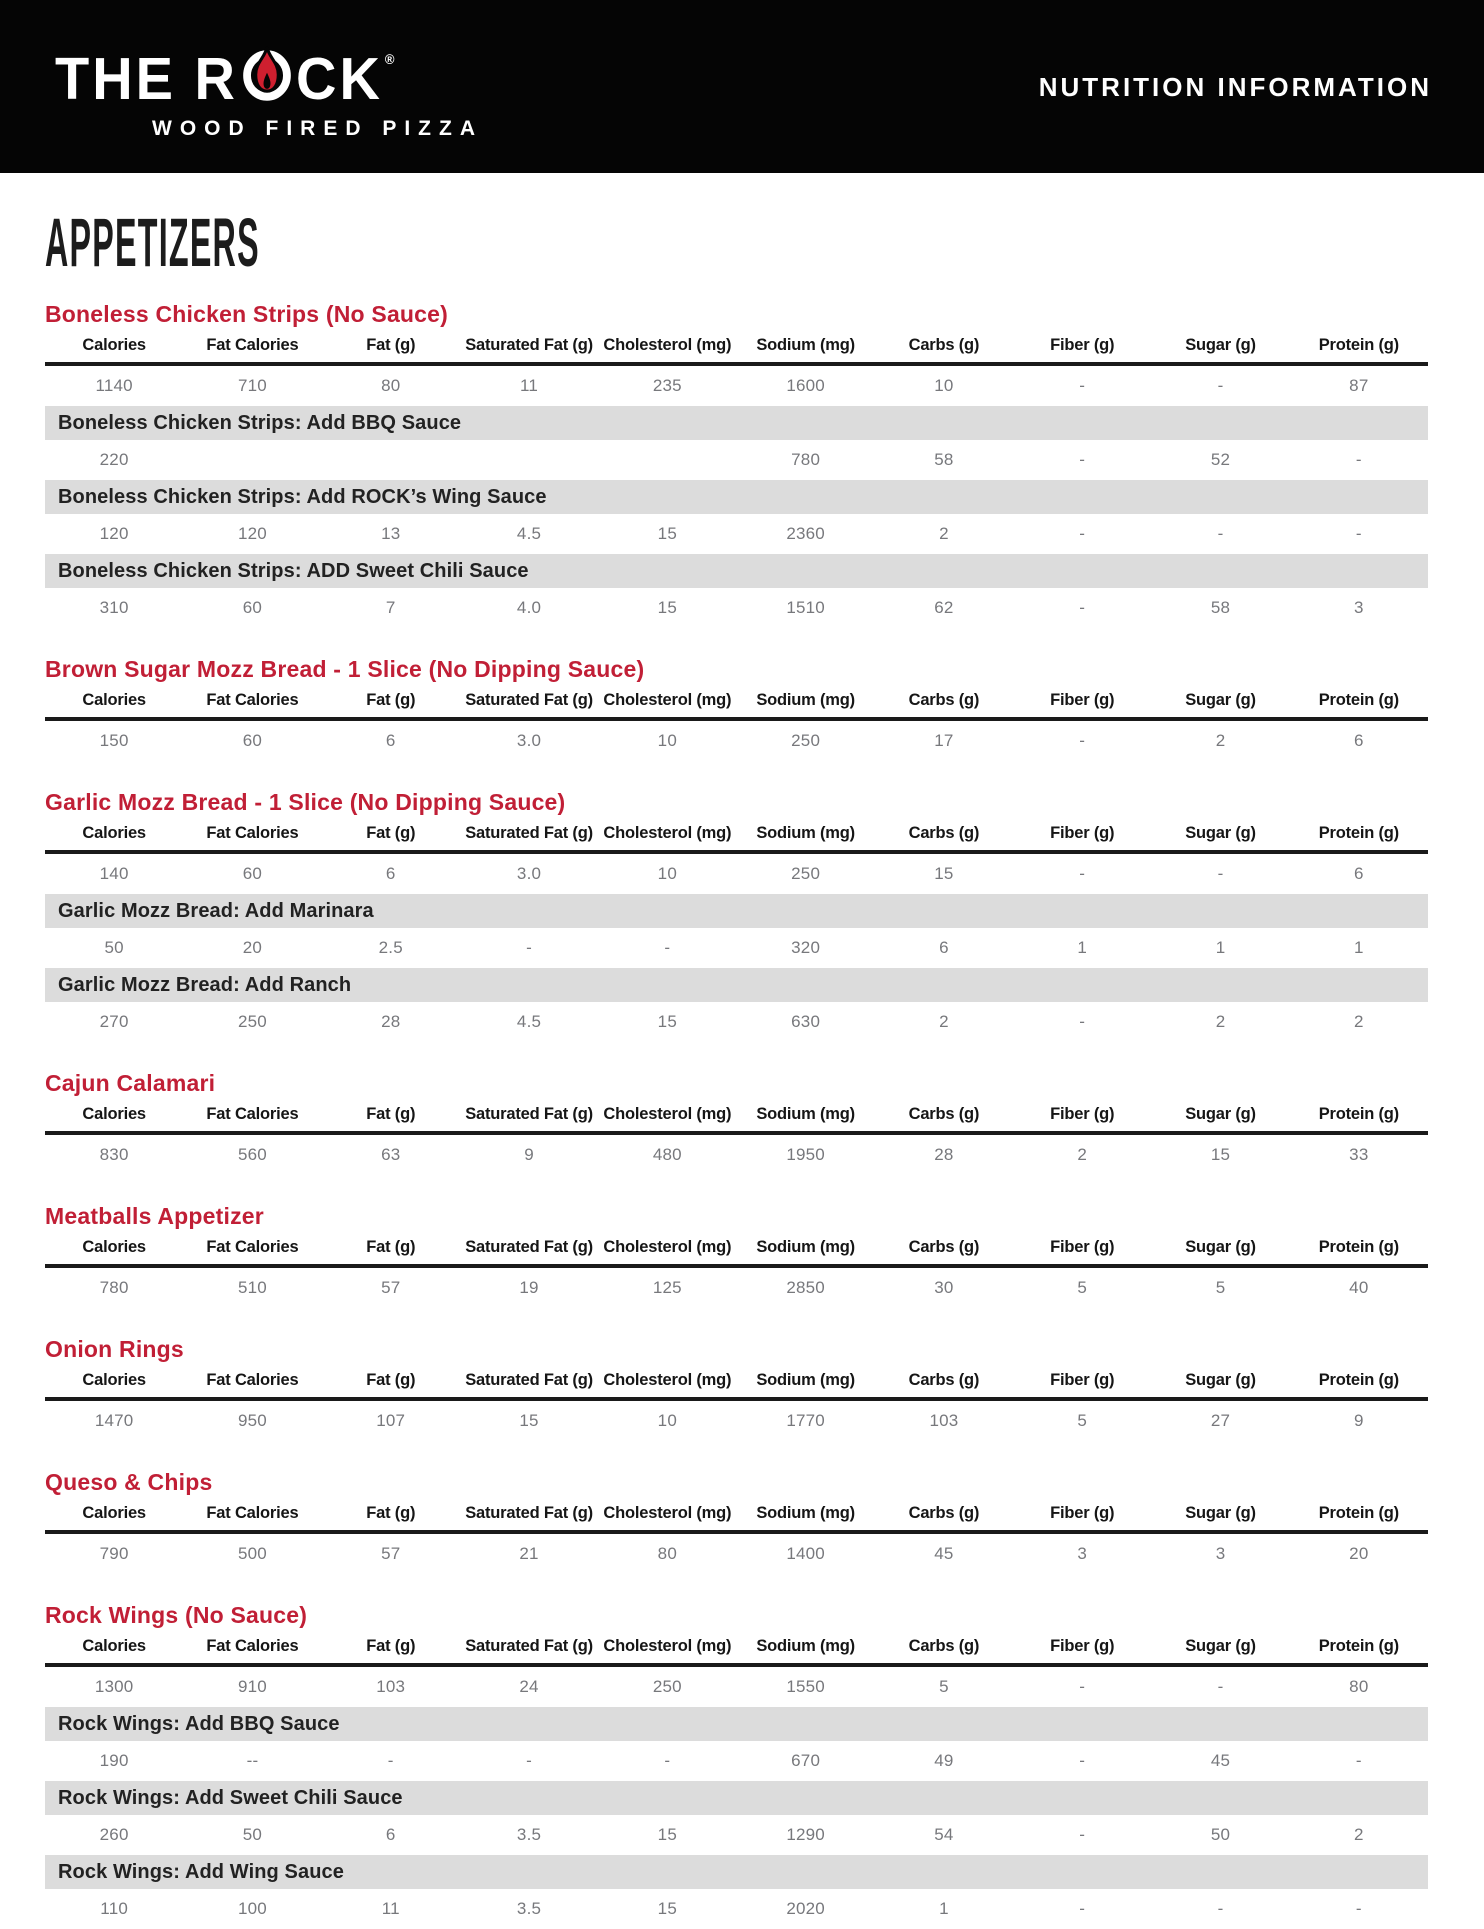  What do you see at coordinates (1359, 1154) in the screenshot?
I see `value-cell: 33` at bounding box center [1359, 1154].